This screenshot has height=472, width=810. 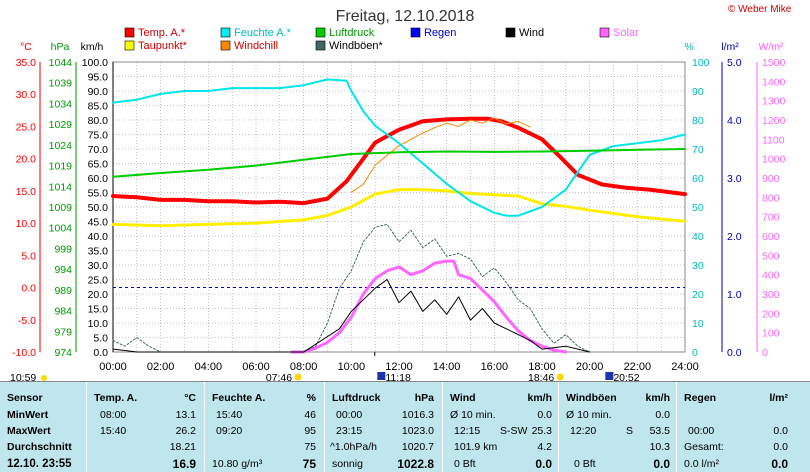 What do you see at coordinates (424, 398) in the screenshot?
I see `pressure-unit: hPa` at bounding box center [424, 398].